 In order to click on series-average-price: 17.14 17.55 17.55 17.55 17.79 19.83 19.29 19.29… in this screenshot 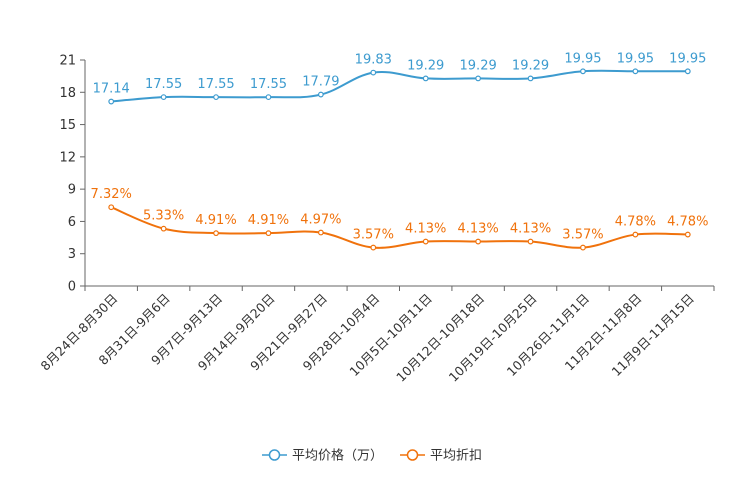, I will do `click(399, 78)`.